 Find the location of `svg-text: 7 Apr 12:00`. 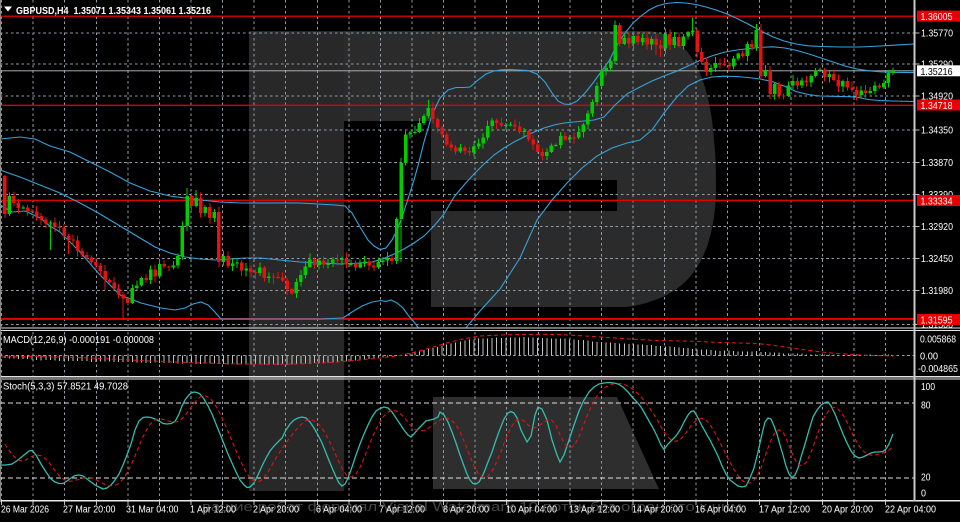

svg-text: 7 Apr 12:00 is located at coordinates (402, 510).